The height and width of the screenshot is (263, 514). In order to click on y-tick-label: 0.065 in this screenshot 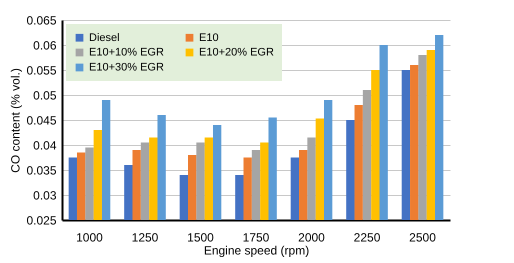, I will do `click(41, 21)`.